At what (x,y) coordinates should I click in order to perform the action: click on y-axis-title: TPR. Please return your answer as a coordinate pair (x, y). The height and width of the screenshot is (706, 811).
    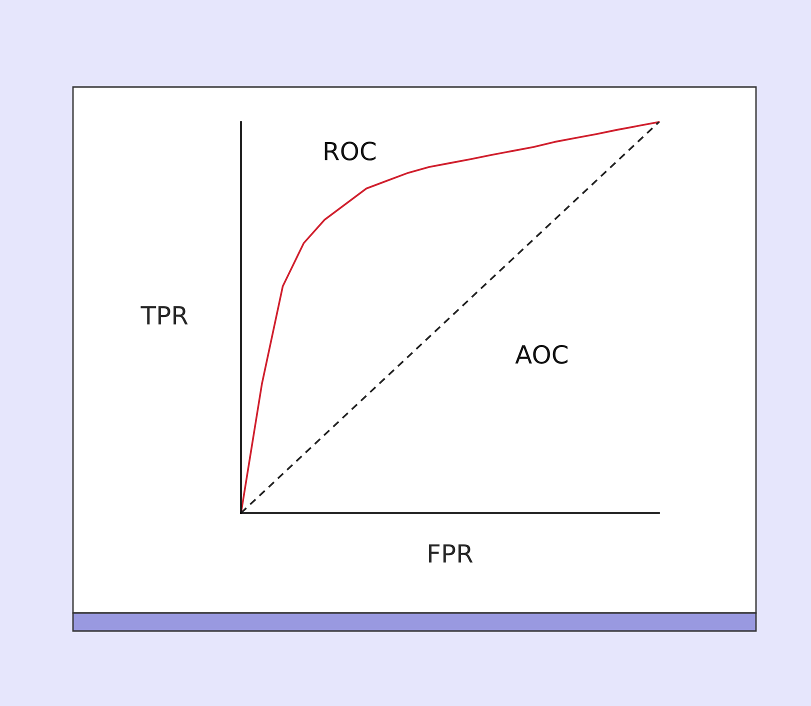
    Looking at the image, I should click on (164, 315).